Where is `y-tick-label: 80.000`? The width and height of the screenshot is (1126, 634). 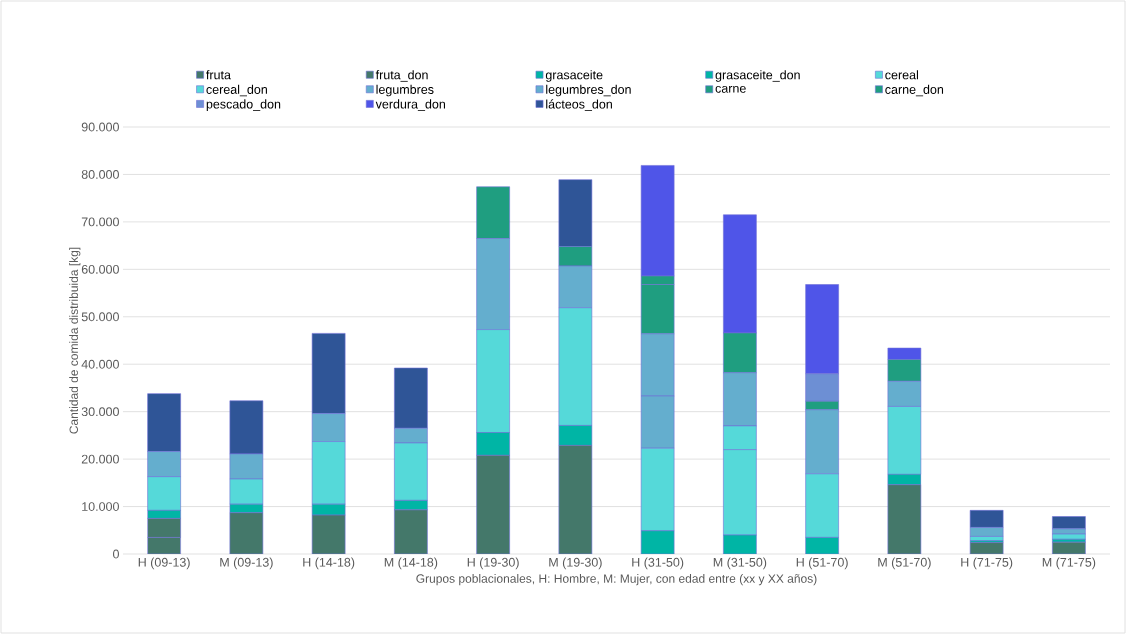 y-tick-label: 80.000 is located at coordinates (100, 174).